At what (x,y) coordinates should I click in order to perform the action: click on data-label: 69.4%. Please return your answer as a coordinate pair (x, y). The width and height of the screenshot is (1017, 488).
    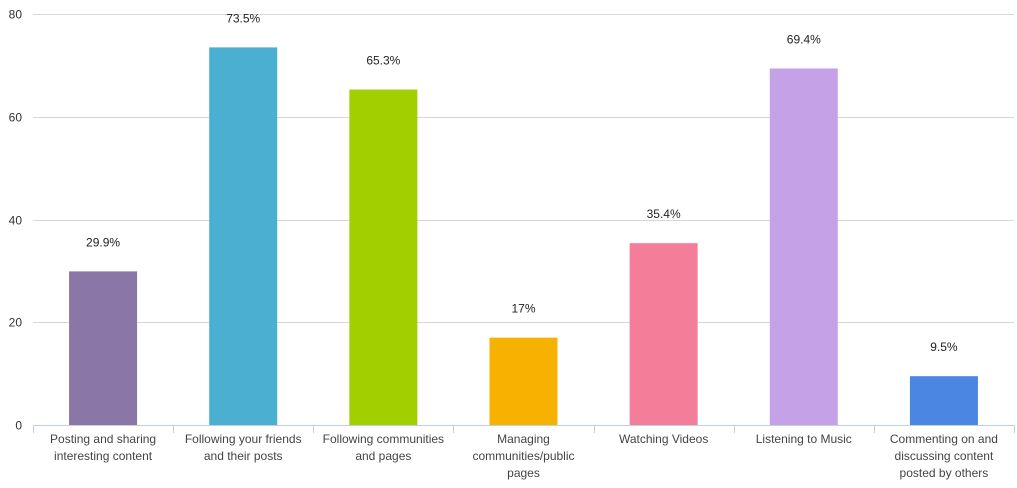
    Looking at the image, I should click on (804, 39).